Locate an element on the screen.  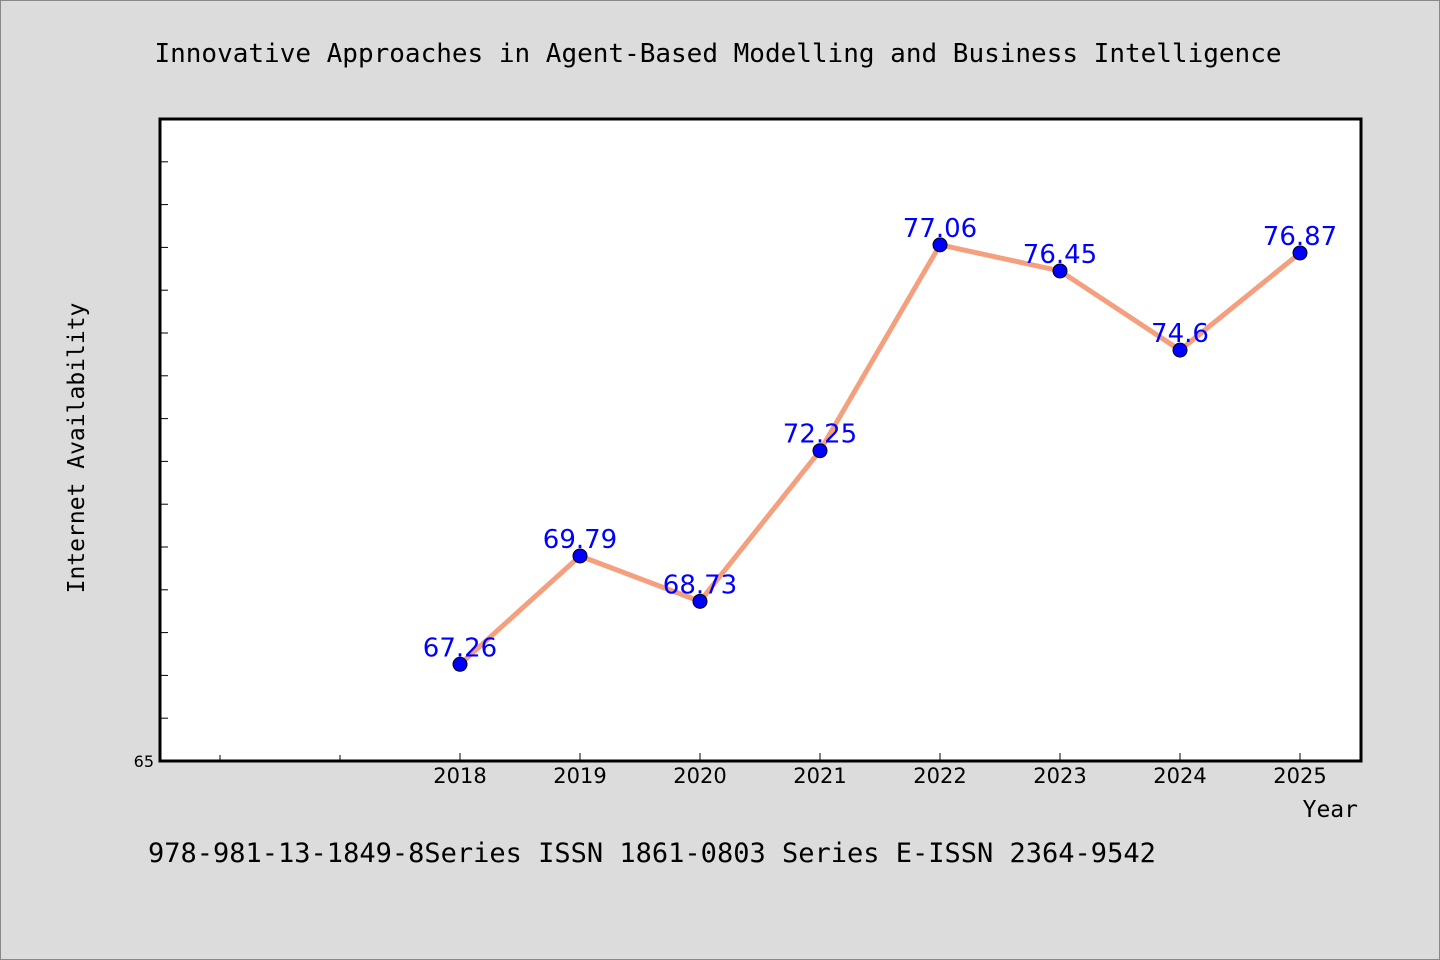
x-axis-ticks is located at coordinates (880, 757).